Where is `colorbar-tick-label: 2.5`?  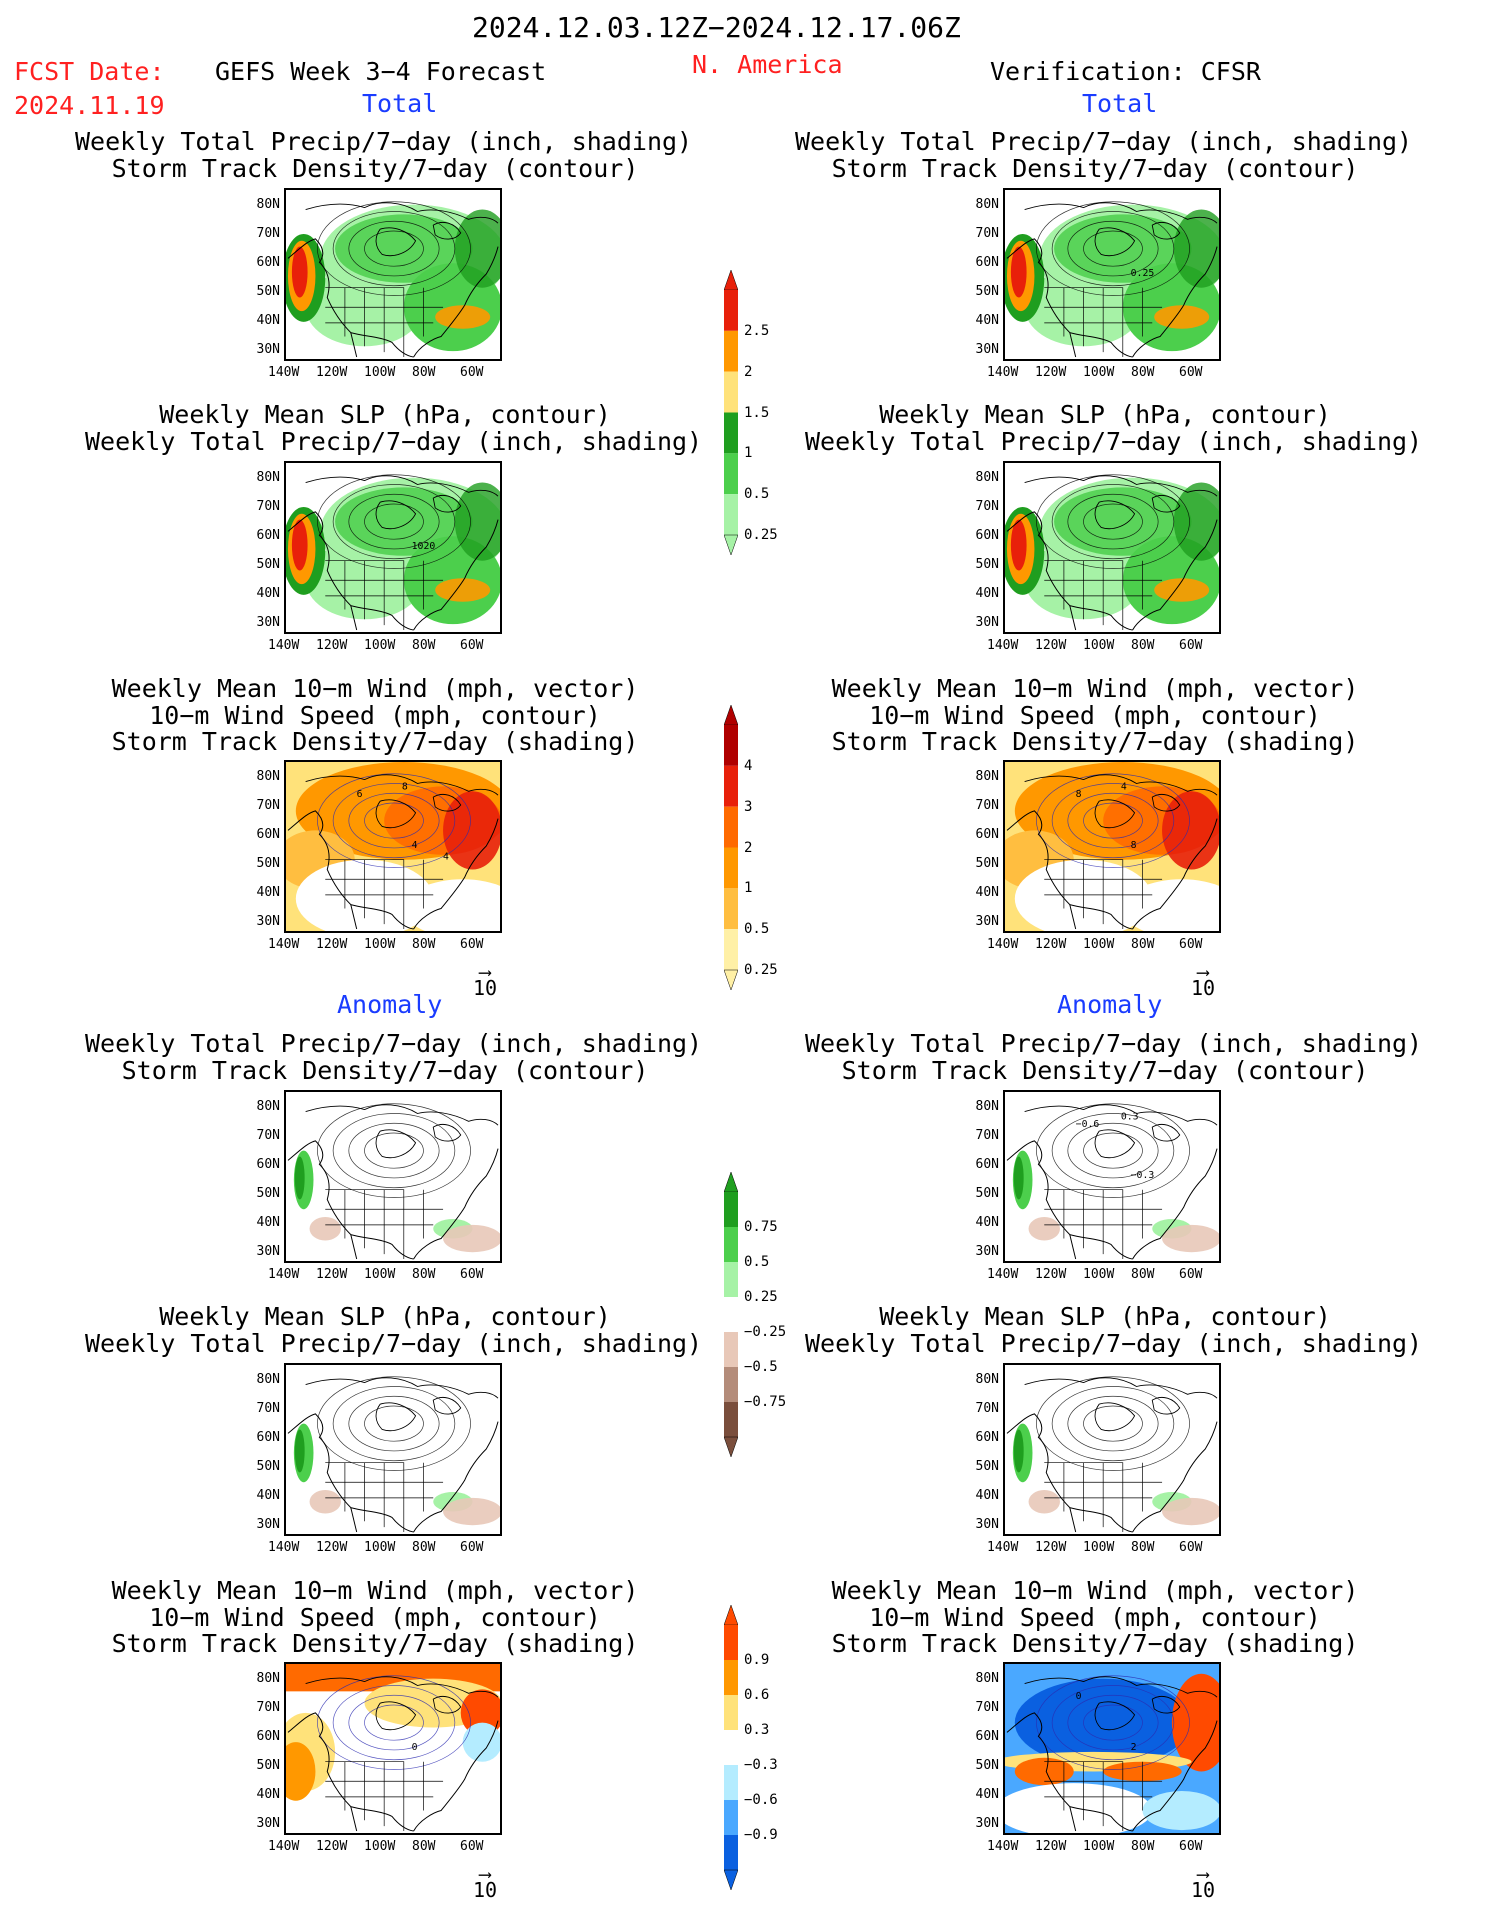
colorbar-tick-label: 2.5 is located at coordinates (757, 330).